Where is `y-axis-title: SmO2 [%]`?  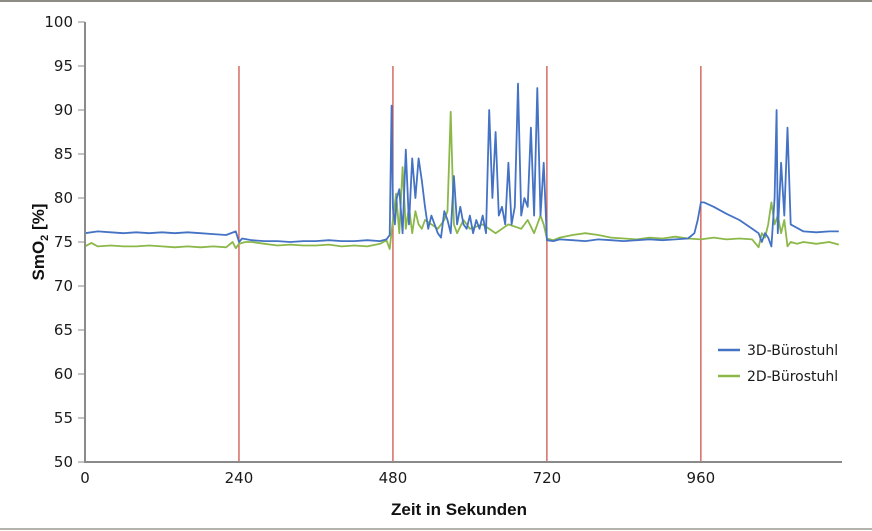
y-axis-title: SmO2 [%] is located at coordinates (40, 242).